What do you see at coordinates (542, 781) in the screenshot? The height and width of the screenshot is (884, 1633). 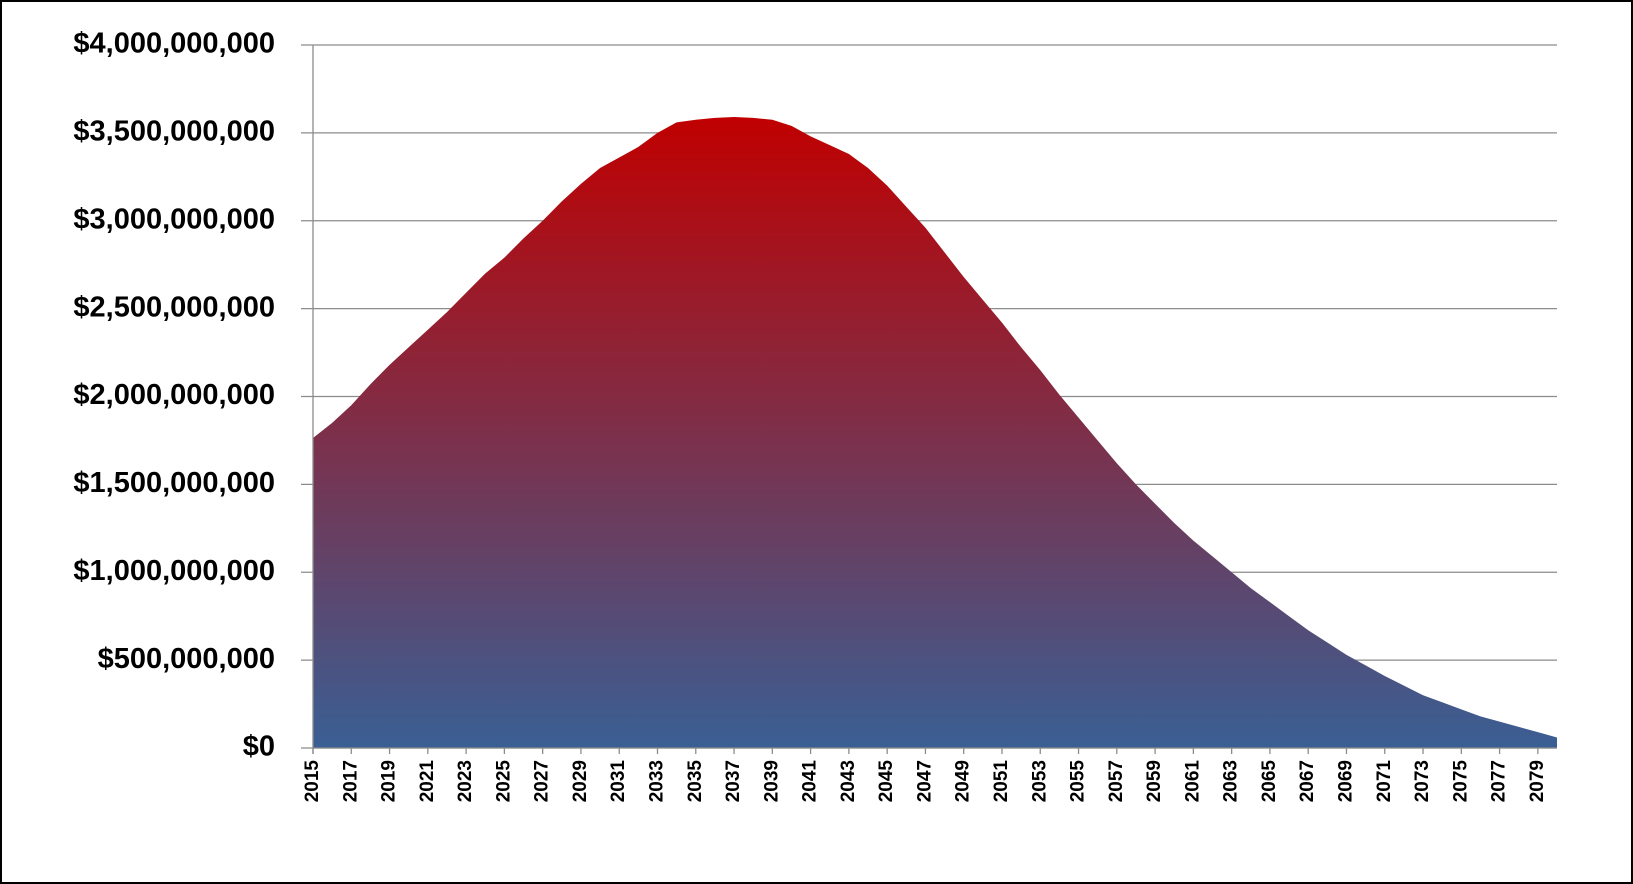 I see `x-tick-label: 2027` at bounding box center [542, 781].